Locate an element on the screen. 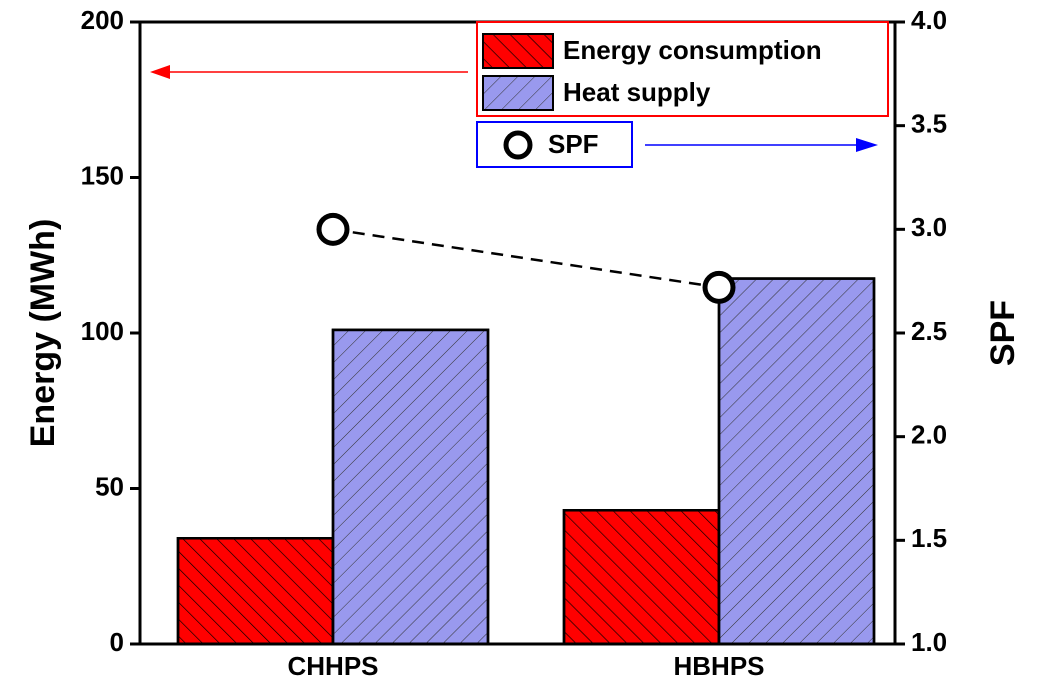 This screenshot has height=688, width=1040. legend-marker is located at coordinates (518, 145).